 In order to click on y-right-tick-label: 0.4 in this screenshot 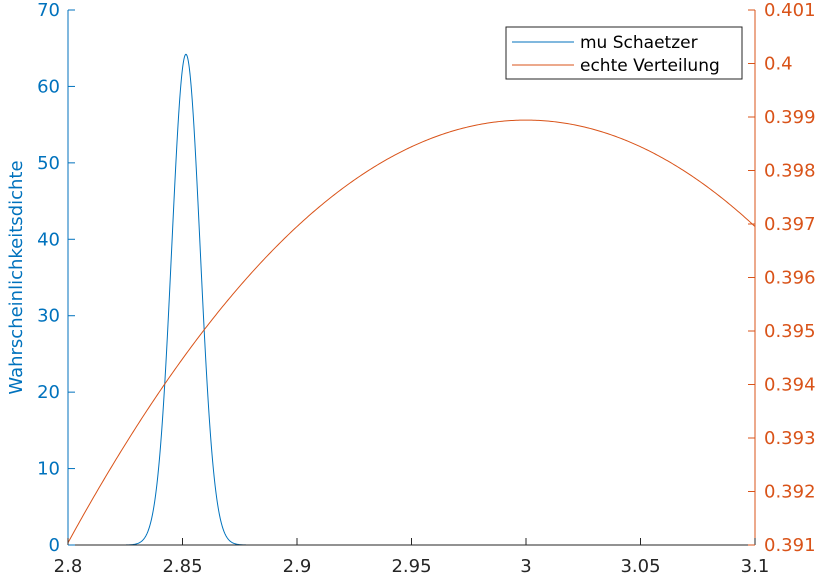, I will do `click(778, 64)`.